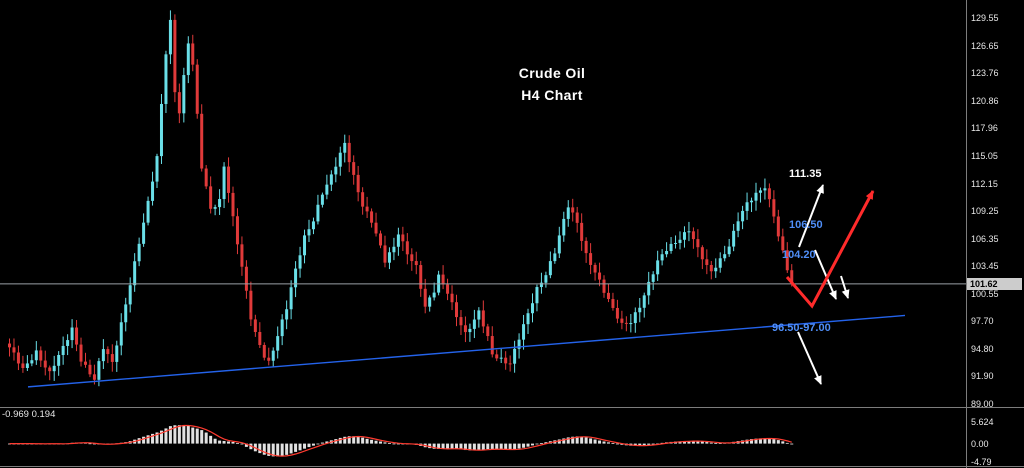 This screenshot has width=1024, height=468. I want to click on price-axis-label: 89.00, so click(982, 404).